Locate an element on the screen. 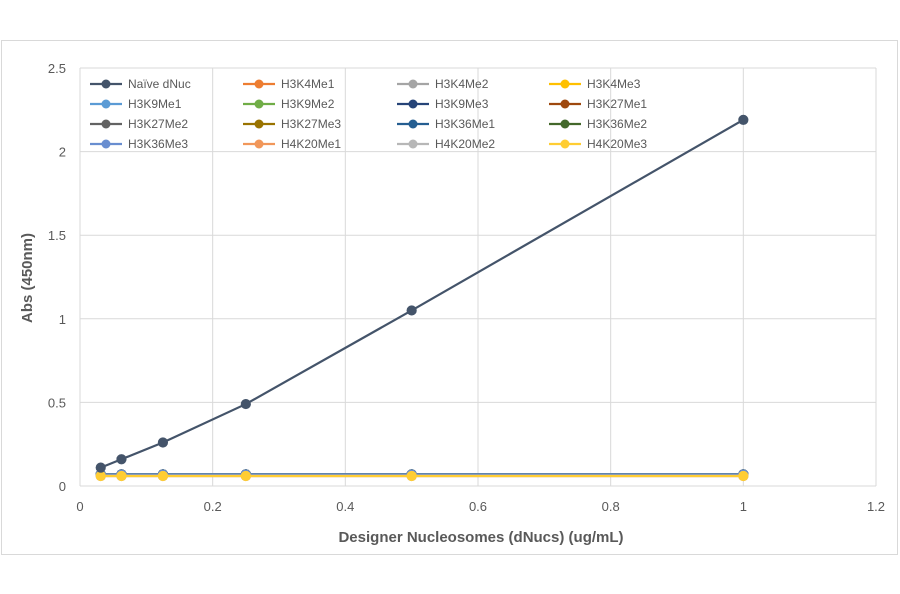  legend-entry: H3K9Me2 is located at coordinates (289, 104).